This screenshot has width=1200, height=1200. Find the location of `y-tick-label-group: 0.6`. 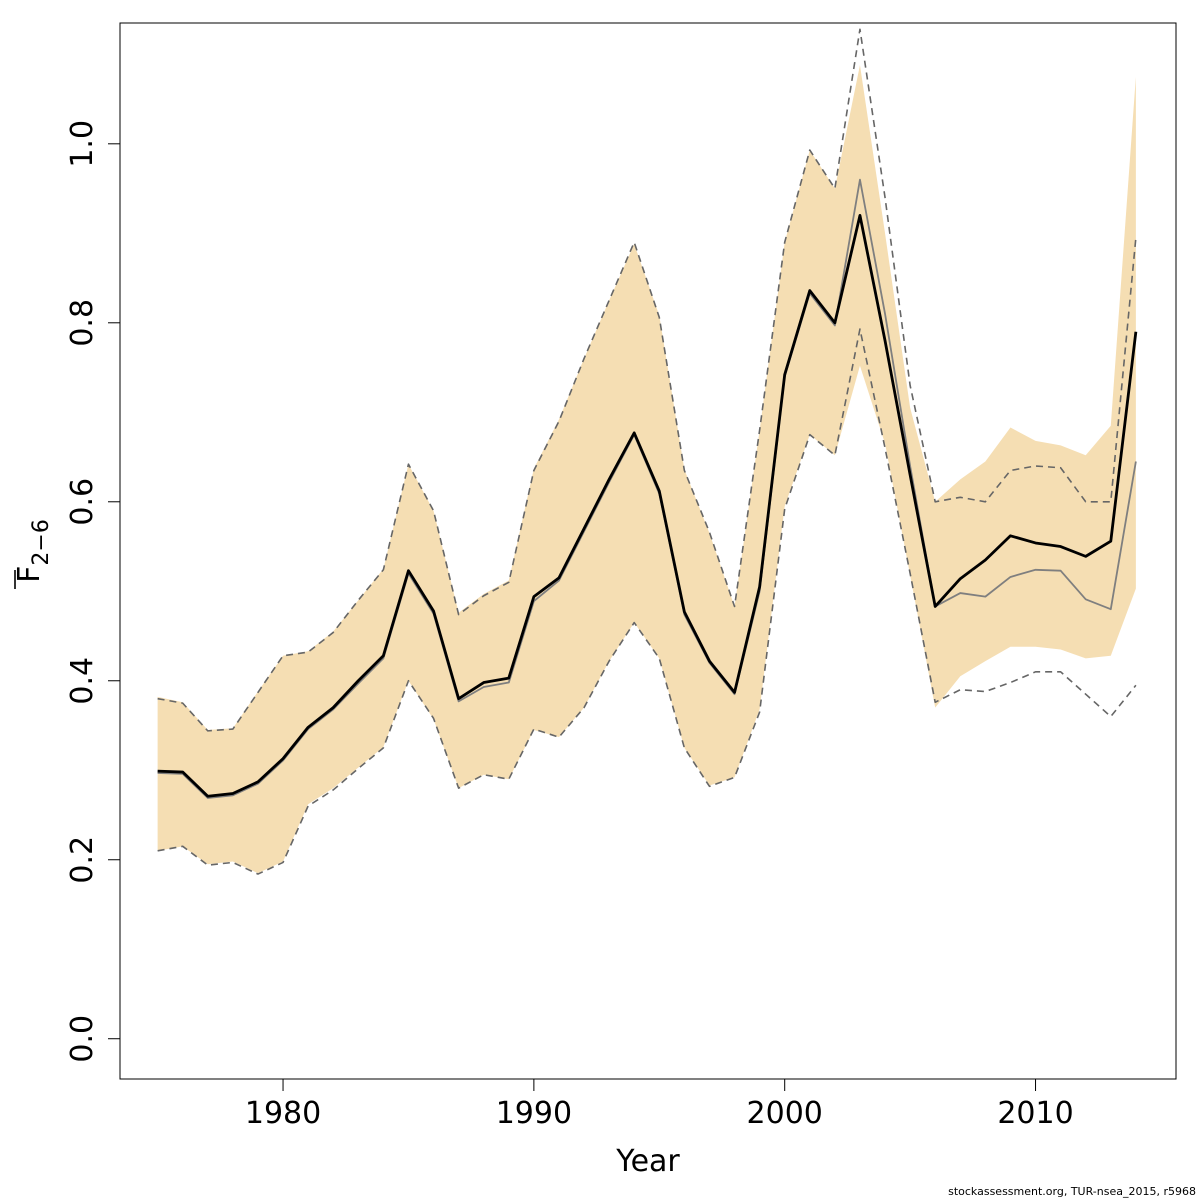

y-tick-label-group: 0.6 is located at coordinates (82, 502).